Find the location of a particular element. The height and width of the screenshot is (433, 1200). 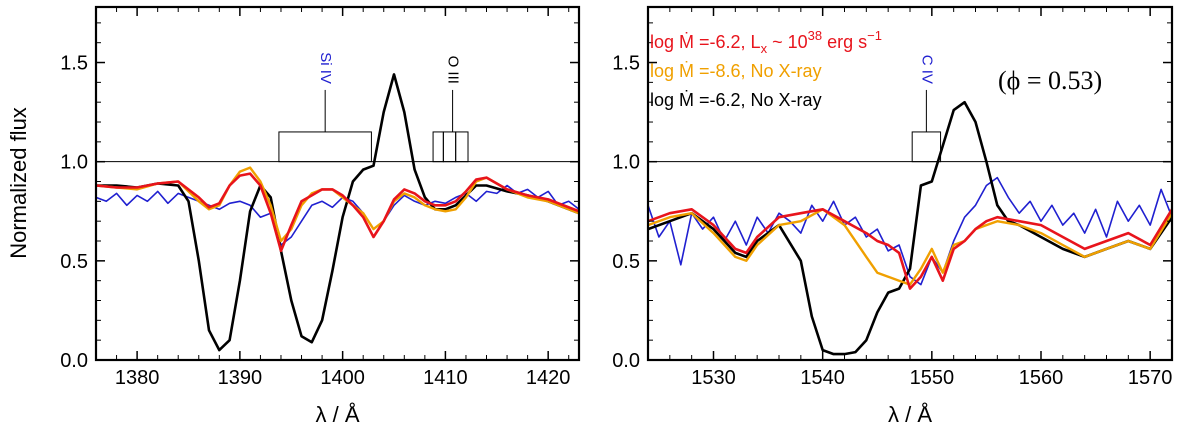

legend-entry-1: log Ṁ =-8.6, No X-ray is located at coordinates (736, 71).